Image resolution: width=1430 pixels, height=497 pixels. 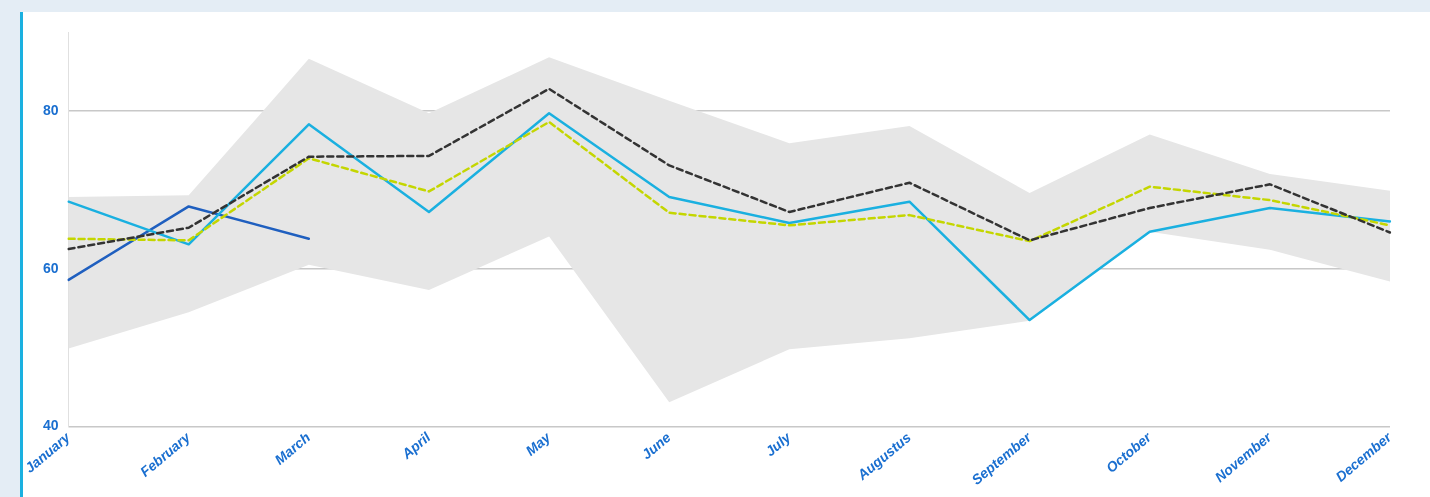 I want to click on x-tick-label: July, so click(x=778, y=444).